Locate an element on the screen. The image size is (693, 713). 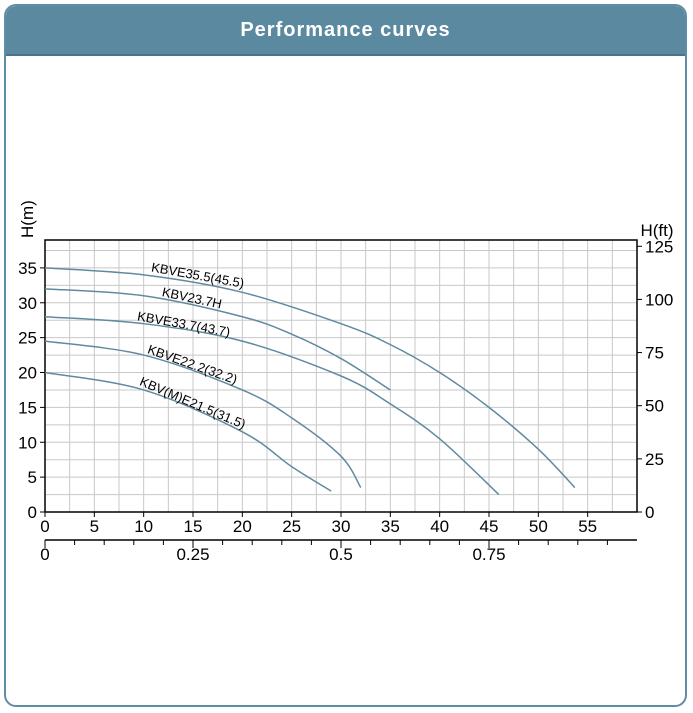
y-right-tick-label: 25 is located at coordinates (654, 459).